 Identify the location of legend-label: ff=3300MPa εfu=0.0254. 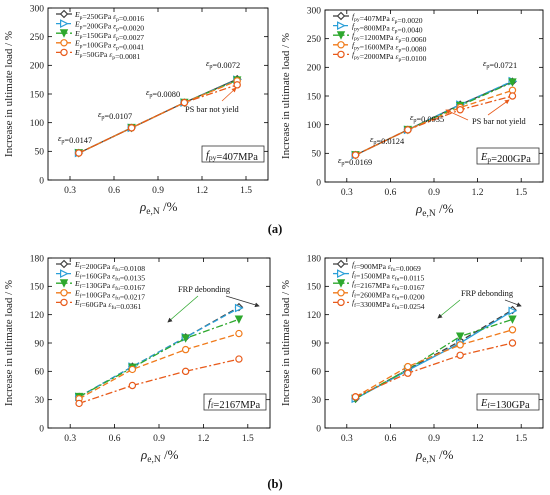
(388, 304).